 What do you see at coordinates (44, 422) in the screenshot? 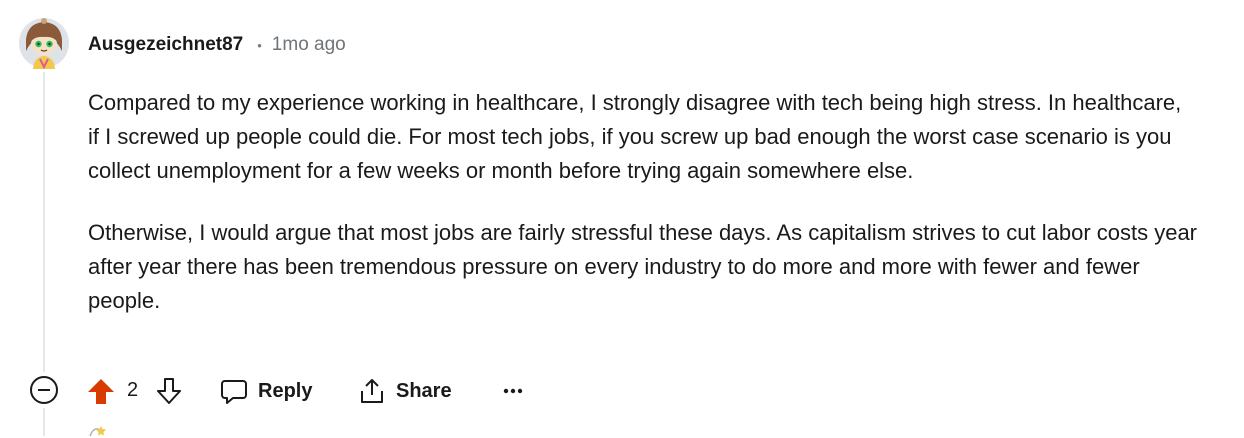
I see `comment-thread-line-bottom` at bounding box center [44, 422].